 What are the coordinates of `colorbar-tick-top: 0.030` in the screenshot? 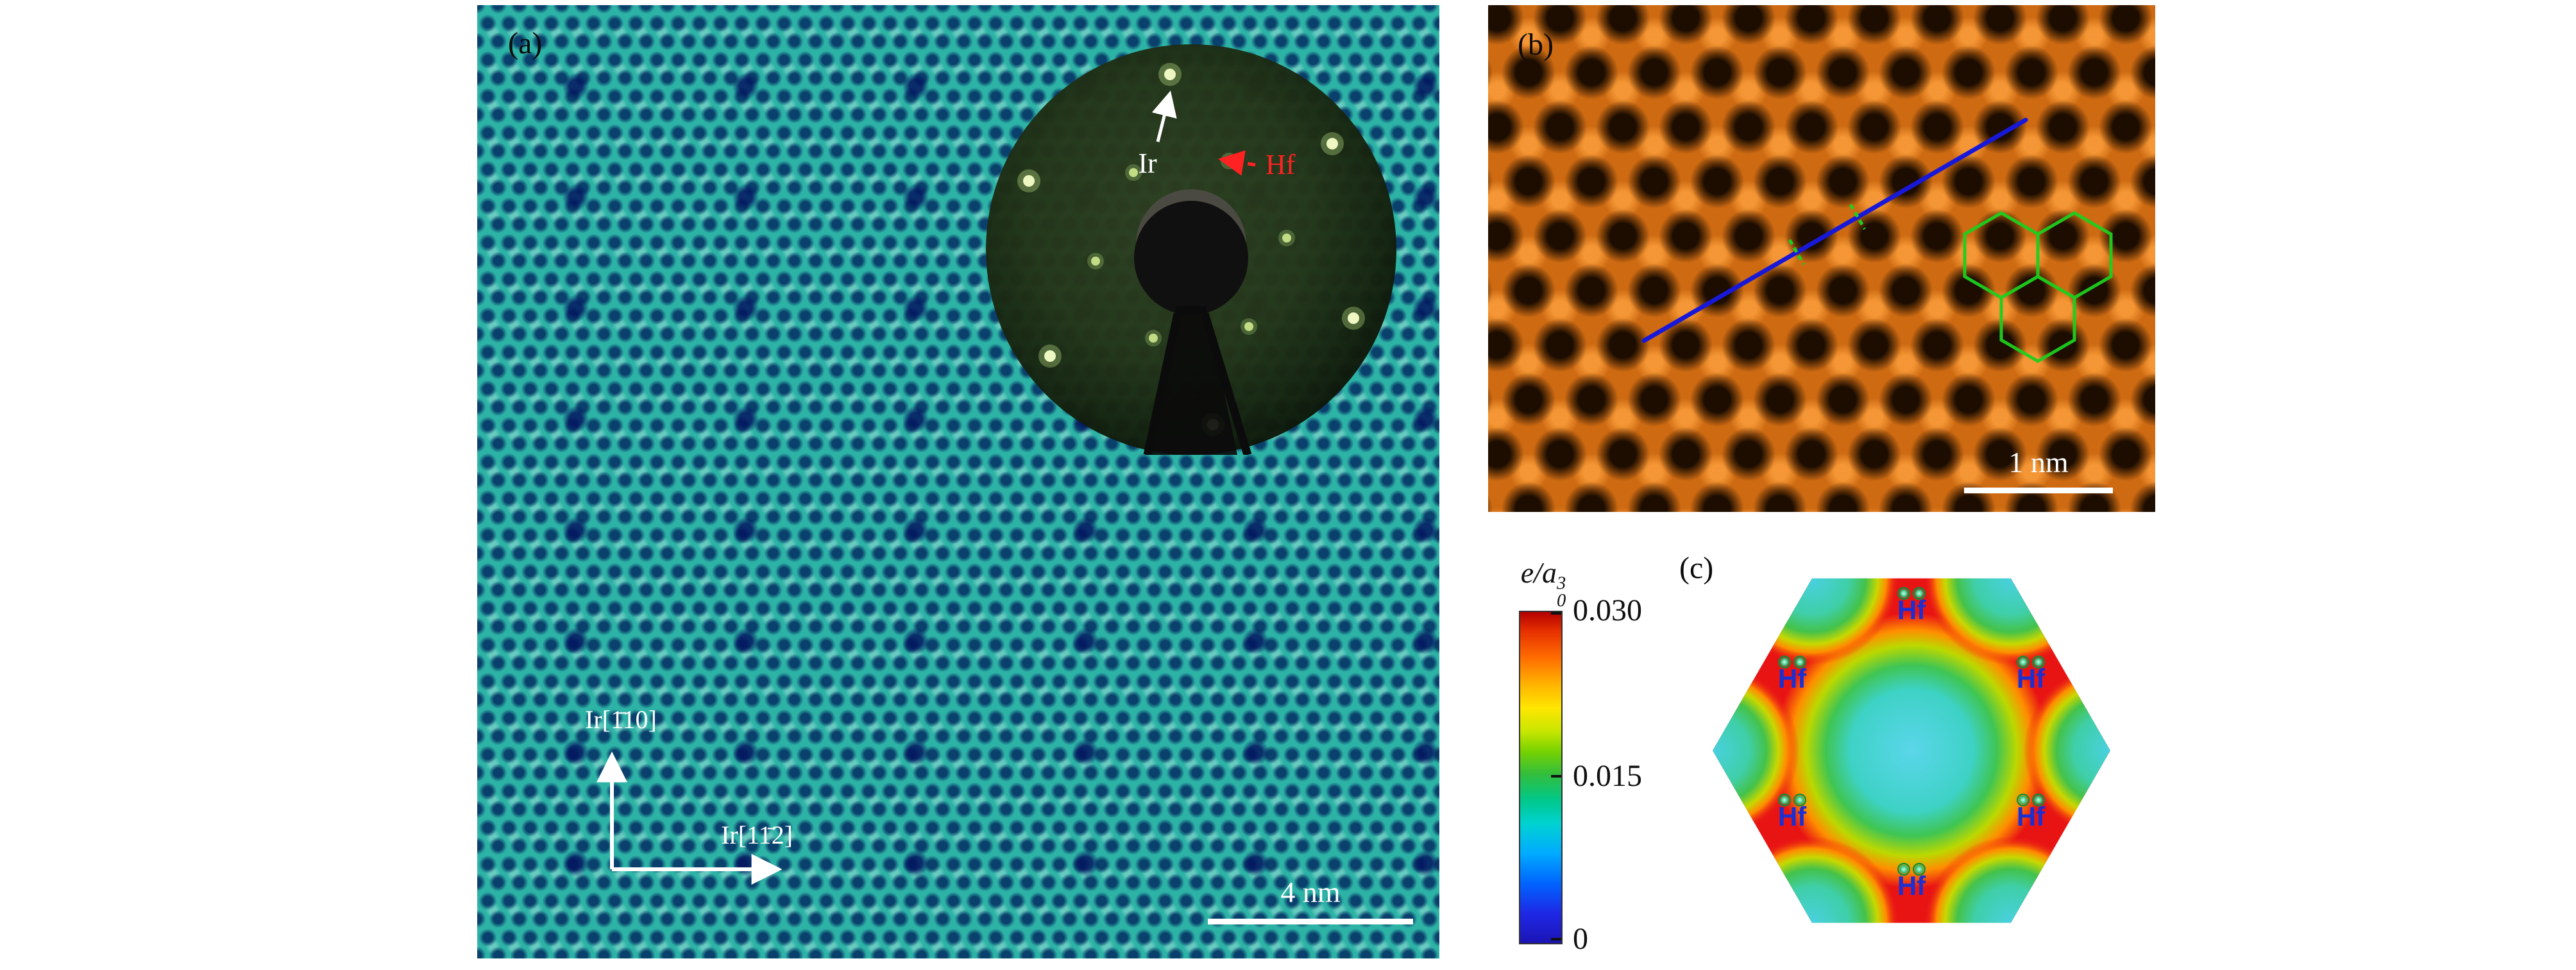 It's located at (1607, 610).